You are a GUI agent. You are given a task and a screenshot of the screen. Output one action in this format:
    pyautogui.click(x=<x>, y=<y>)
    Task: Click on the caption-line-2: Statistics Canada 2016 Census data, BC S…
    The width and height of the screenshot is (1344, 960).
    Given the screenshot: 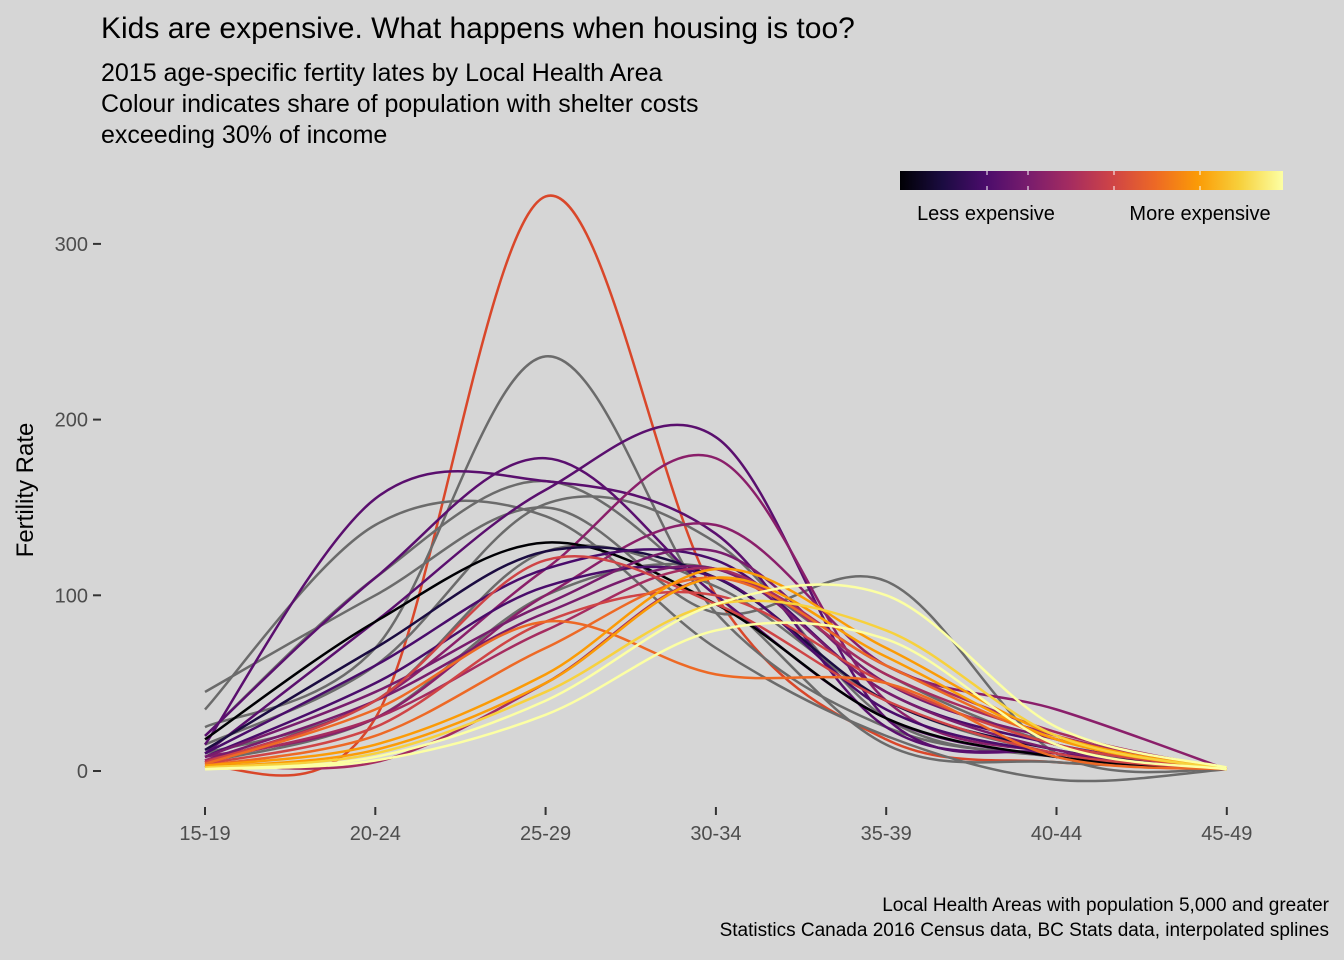 What is the action you would take?
    pyautogui.click(x=1024, y=930)
    